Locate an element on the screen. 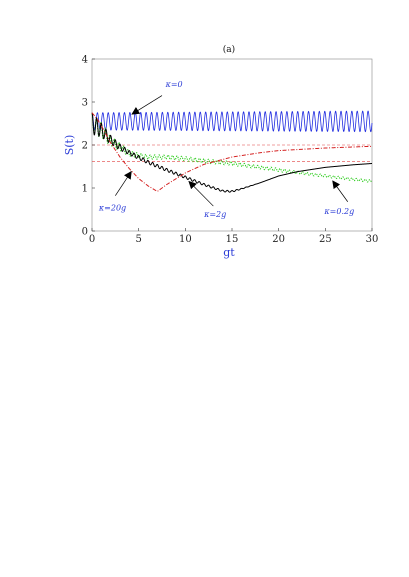  annotation-label-2: κ=2g is located at coordinates (214, 214).